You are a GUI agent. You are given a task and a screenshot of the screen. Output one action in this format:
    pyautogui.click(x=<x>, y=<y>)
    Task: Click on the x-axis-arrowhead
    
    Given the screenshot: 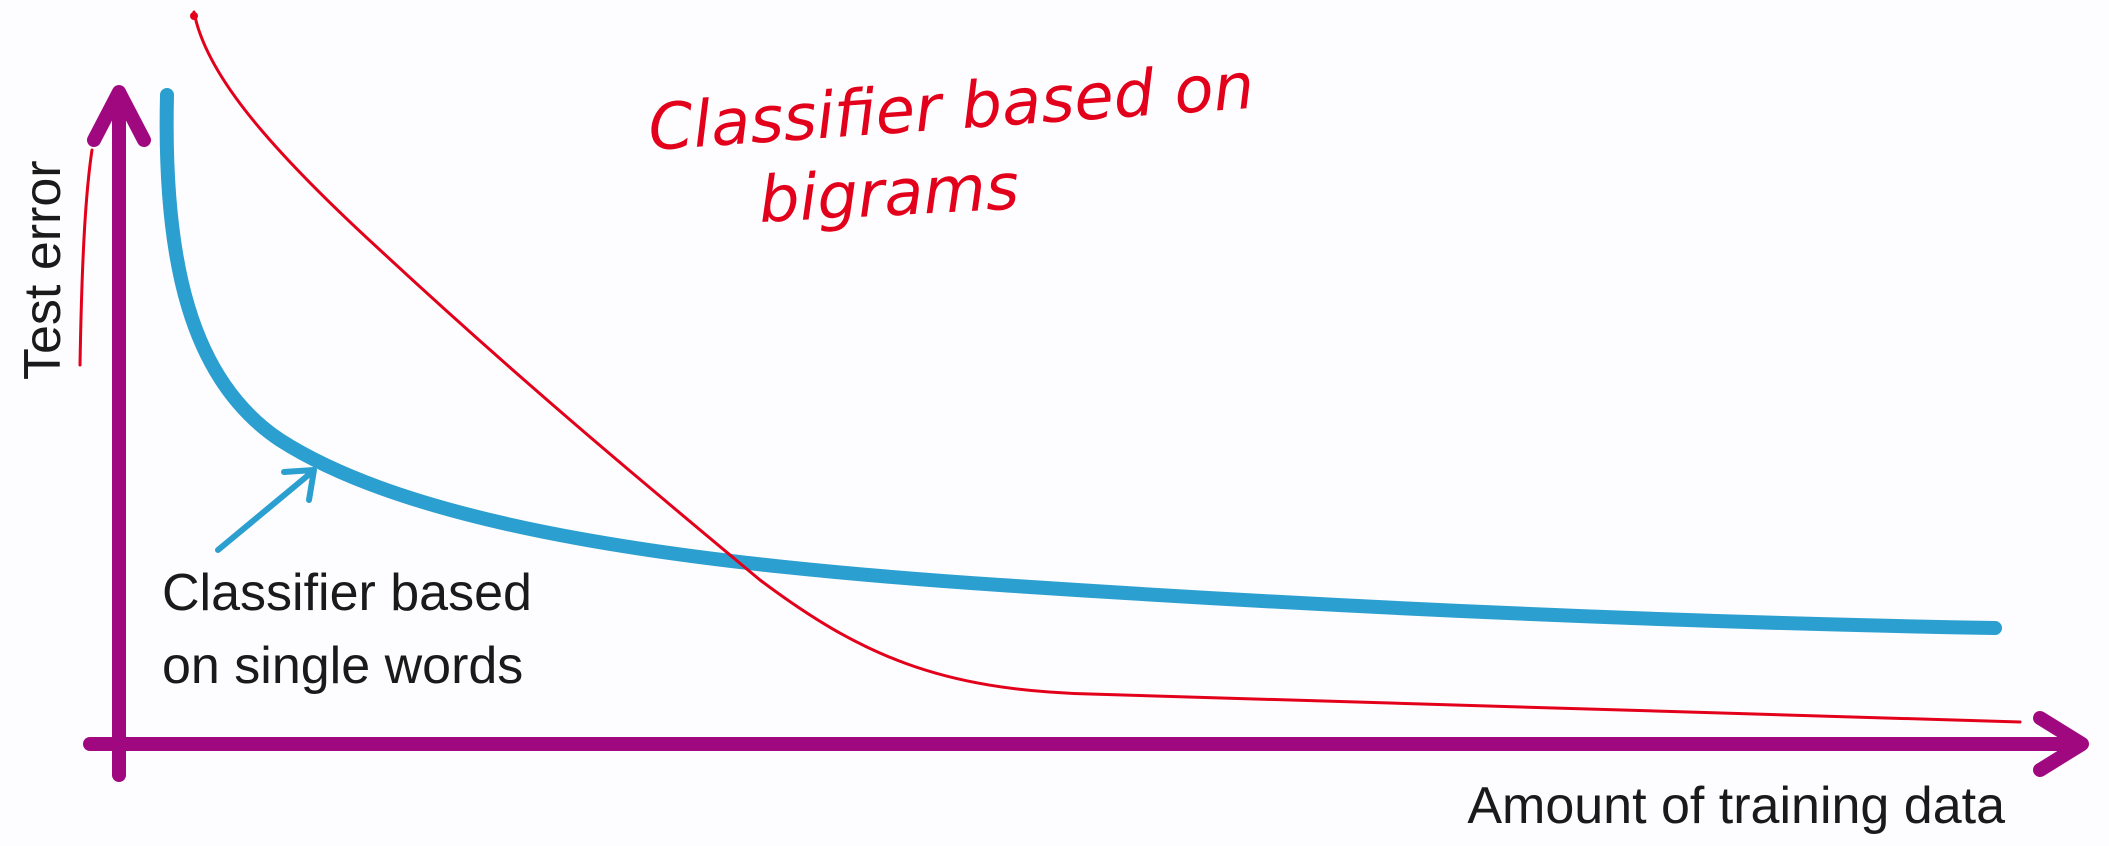 What is the action you would take?
    pyautogui.click(x=2061, y=744)
    